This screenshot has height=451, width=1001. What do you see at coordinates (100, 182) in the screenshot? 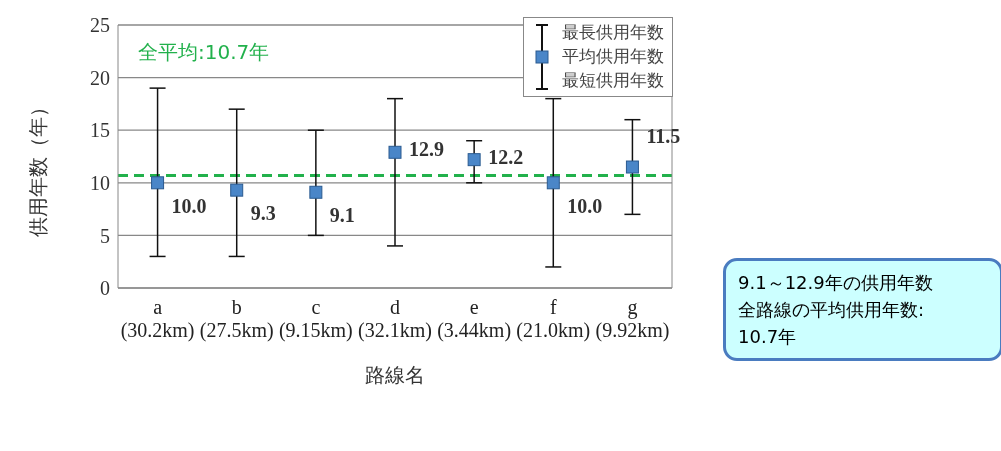
I see `y-tick-label: 10` at bounding box center [100, 182].